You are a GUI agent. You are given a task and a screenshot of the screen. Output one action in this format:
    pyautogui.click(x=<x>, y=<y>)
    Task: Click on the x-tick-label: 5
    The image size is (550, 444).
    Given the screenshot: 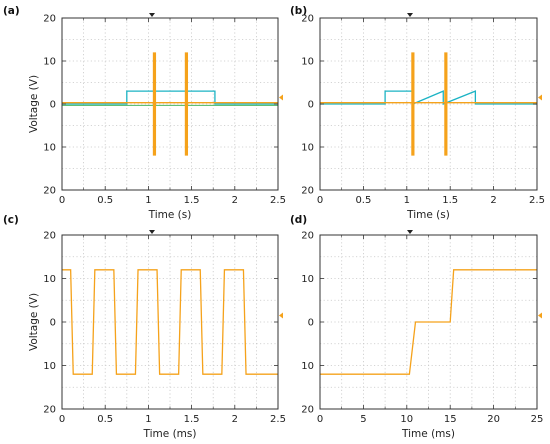 What is the action you would take?
    pyautogui.click(x=363, y=419)
    